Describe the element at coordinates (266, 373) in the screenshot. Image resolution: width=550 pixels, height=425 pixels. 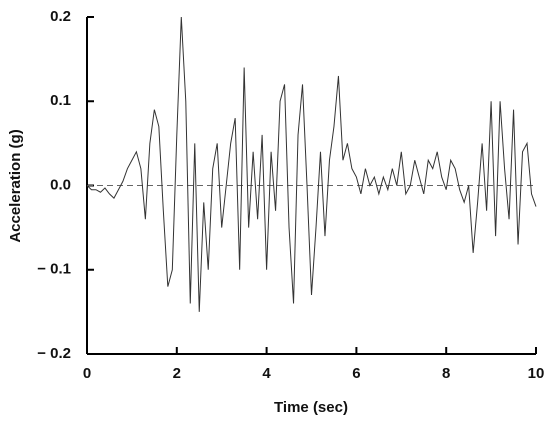
I see `x-tick-label: 4` at that location.